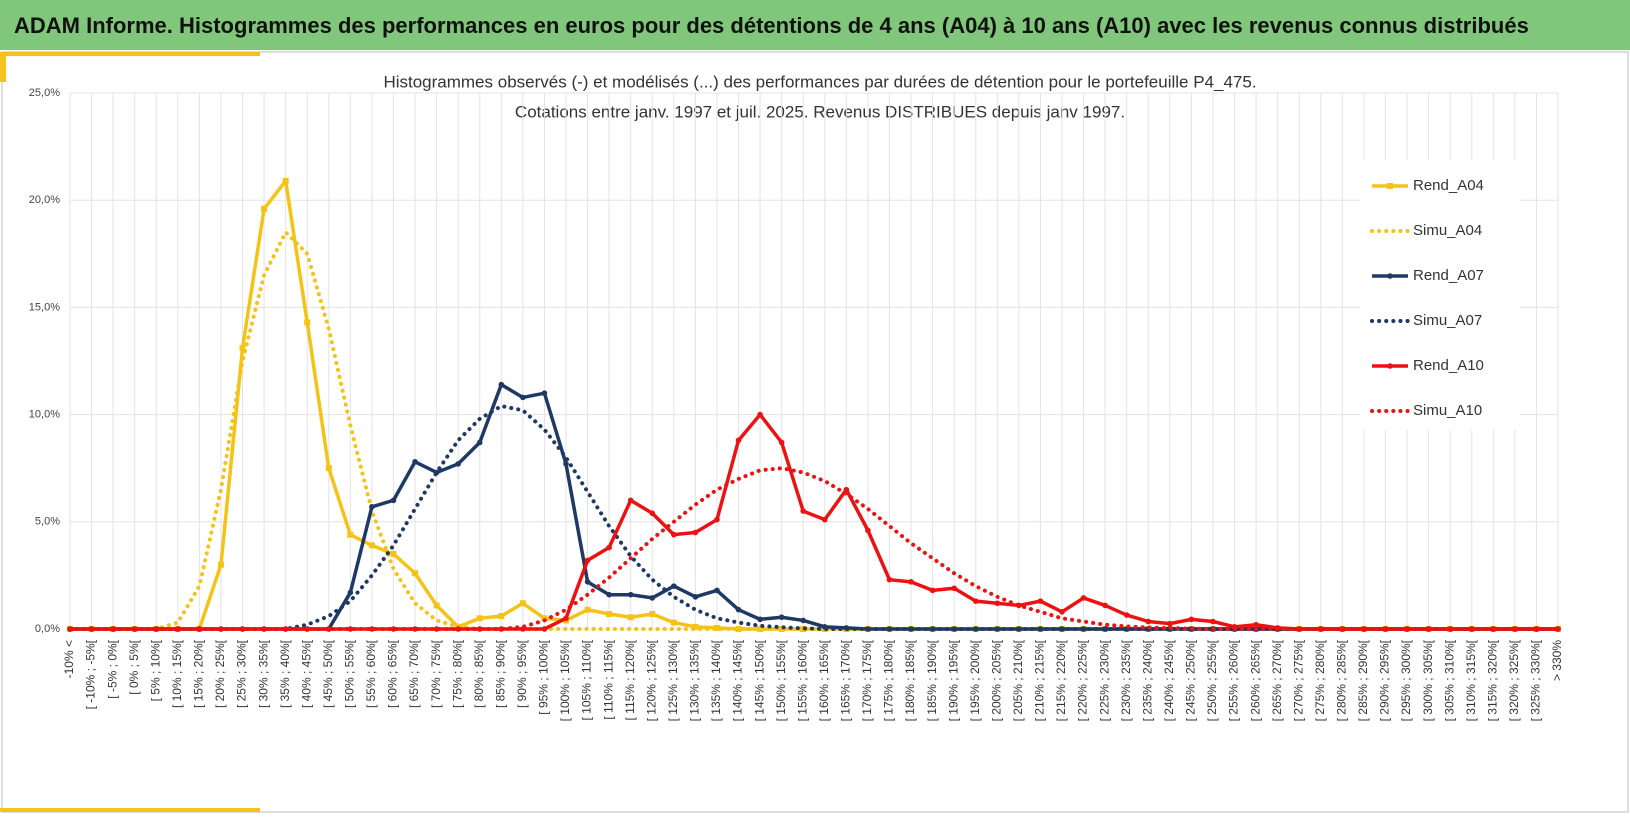  I want to click on x-tick-label: [ 160% ; 165%[, so click(824, 680).